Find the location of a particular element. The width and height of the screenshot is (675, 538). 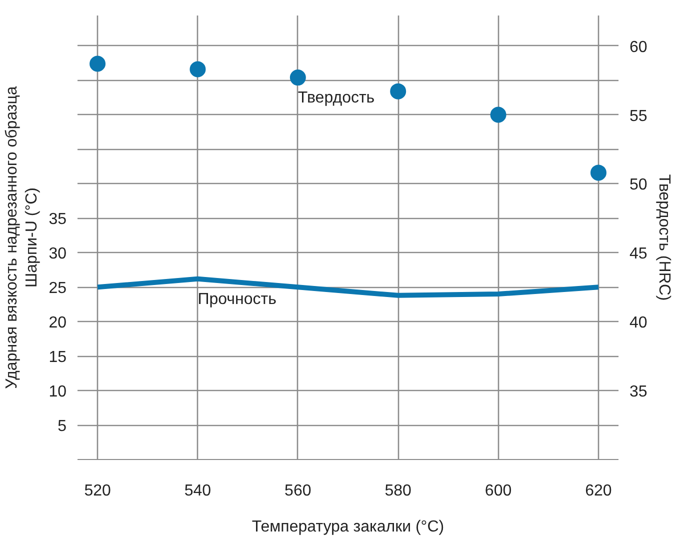

y-tick-label: 15 is located at coordinates (57, 357).